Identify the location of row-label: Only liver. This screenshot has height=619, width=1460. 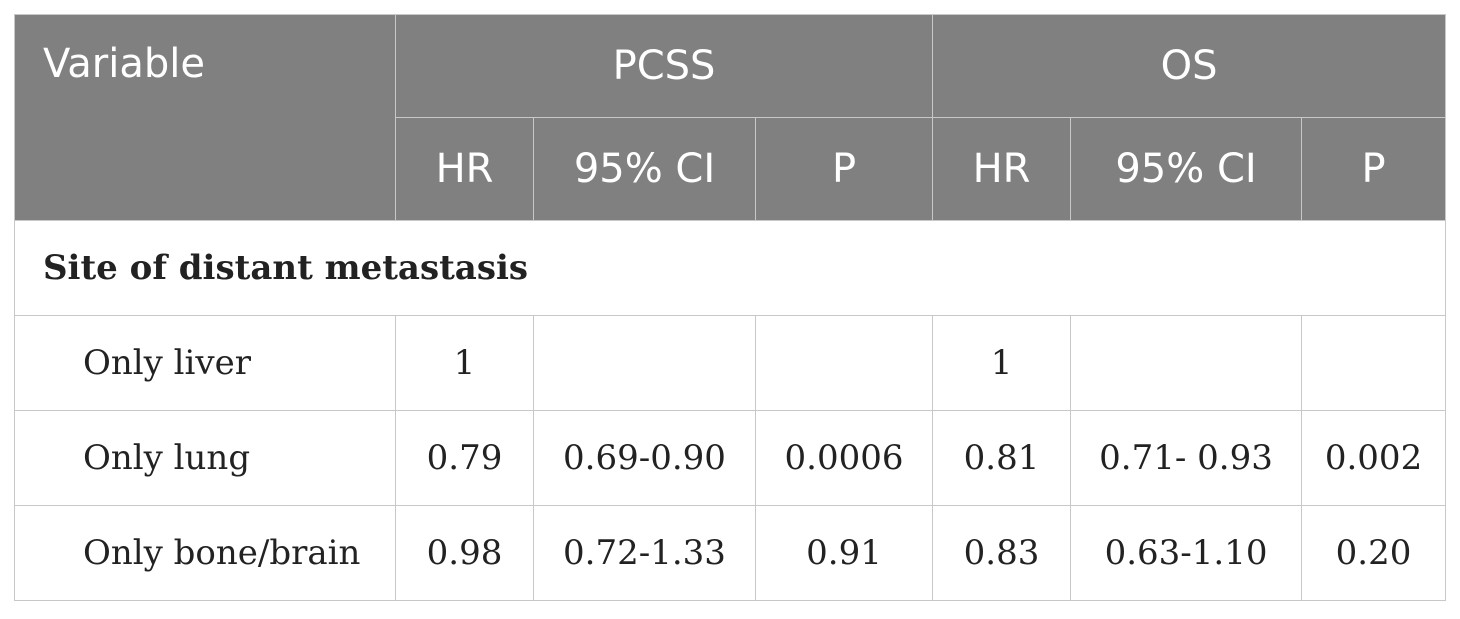
(205, 363).